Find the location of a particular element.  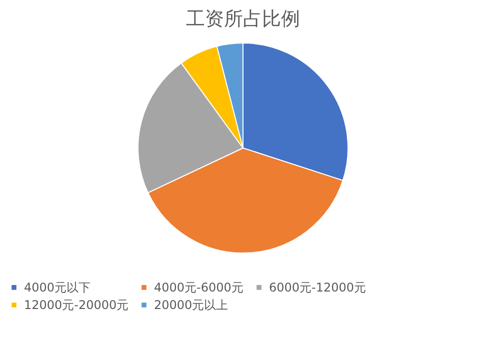

legend-label: 4000元以下 is located at coordinates (57, 287).